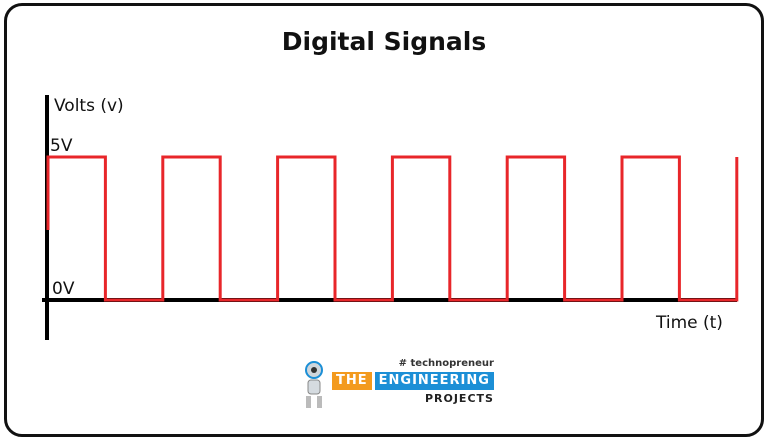 This screenshot has width=768, height=439. I want to click on logo-word-projects: PROJECTS, so click(459, 398).